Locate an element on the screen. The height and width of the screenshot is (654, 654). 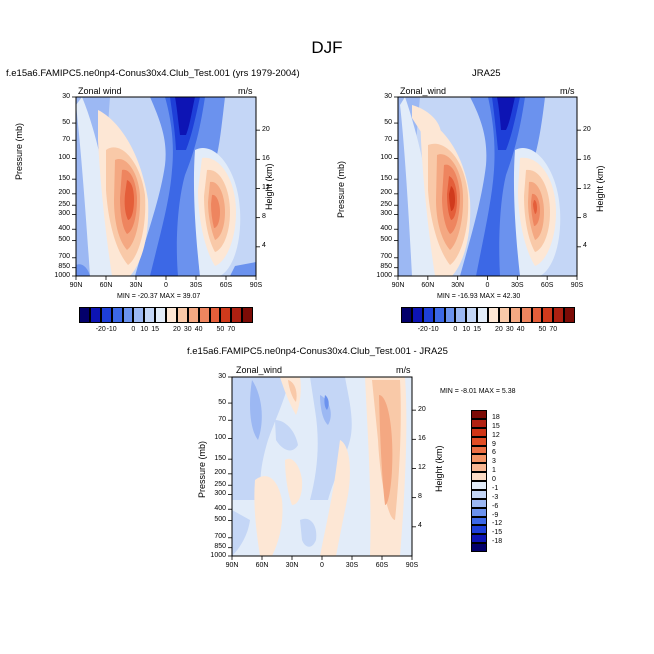
panel1-pressure-tick-label: 500 is located at coordinates (64, 240).